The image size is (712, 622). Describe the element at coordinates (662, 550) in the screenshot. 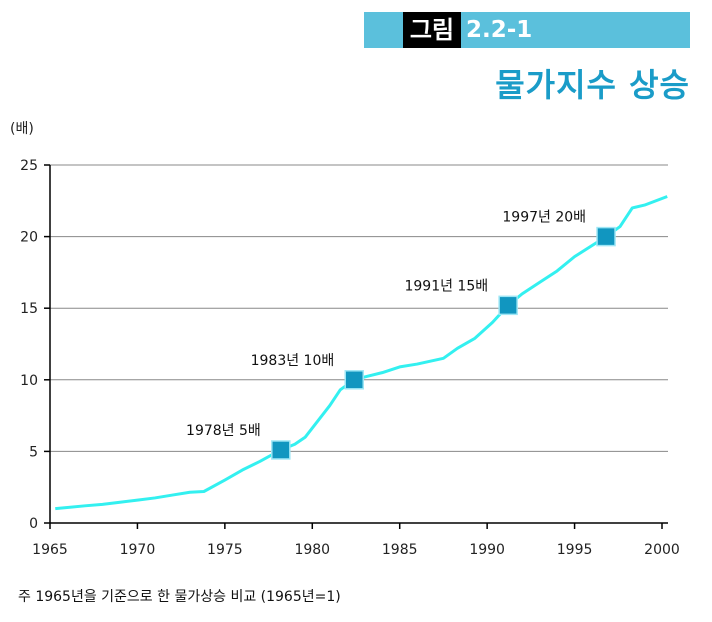

I see `x-tick-label: 2000` at that location.